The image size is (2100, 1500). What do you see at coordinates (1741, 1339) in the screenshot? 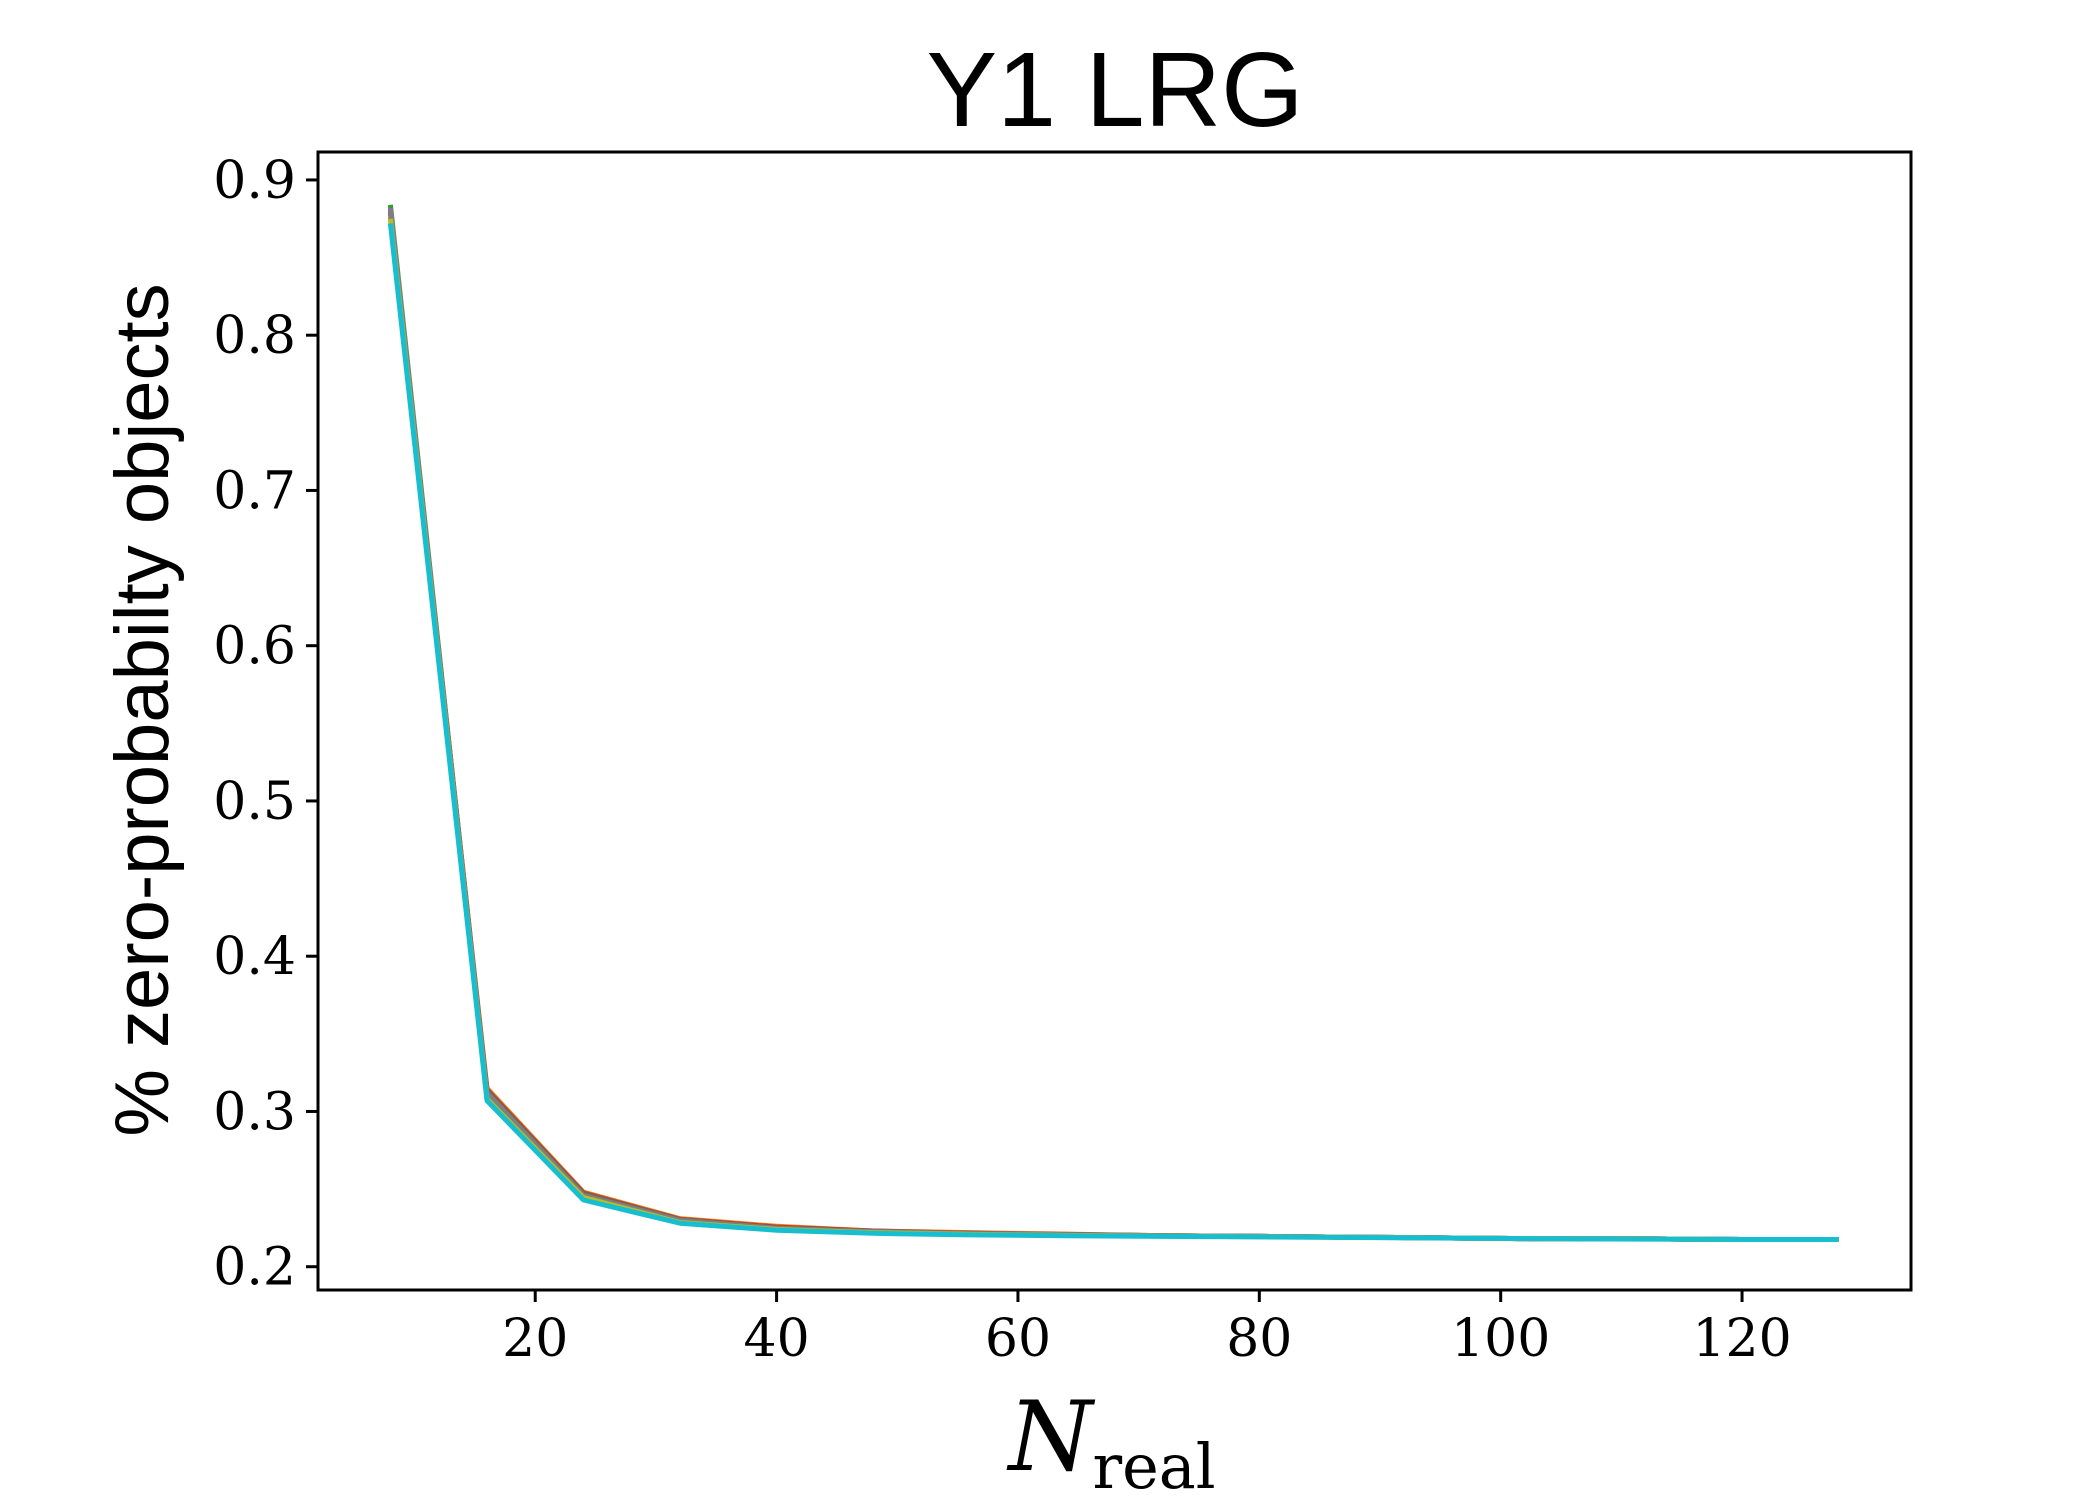
I see `x-tick-label: 120` at bounding box center [1741, 1339].